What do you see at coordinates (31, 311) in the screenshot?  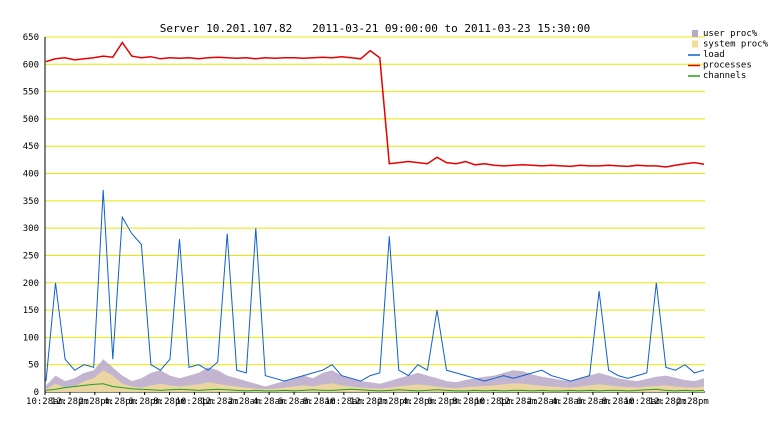 I see `y-tick-label: 150` at bounding box center [31, 311].